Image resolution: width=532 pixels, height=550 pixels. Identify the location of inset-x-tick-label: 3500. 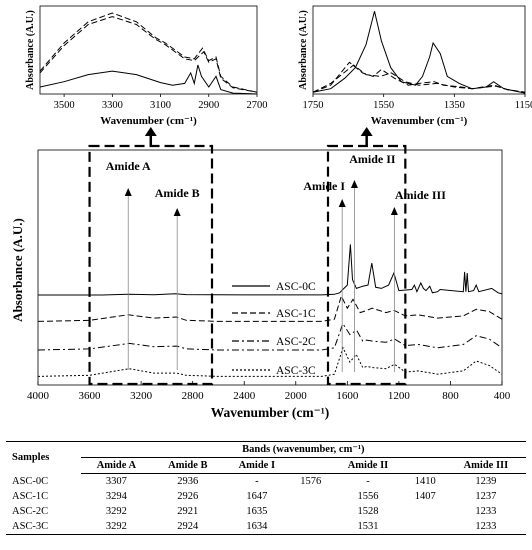
(64, 105).